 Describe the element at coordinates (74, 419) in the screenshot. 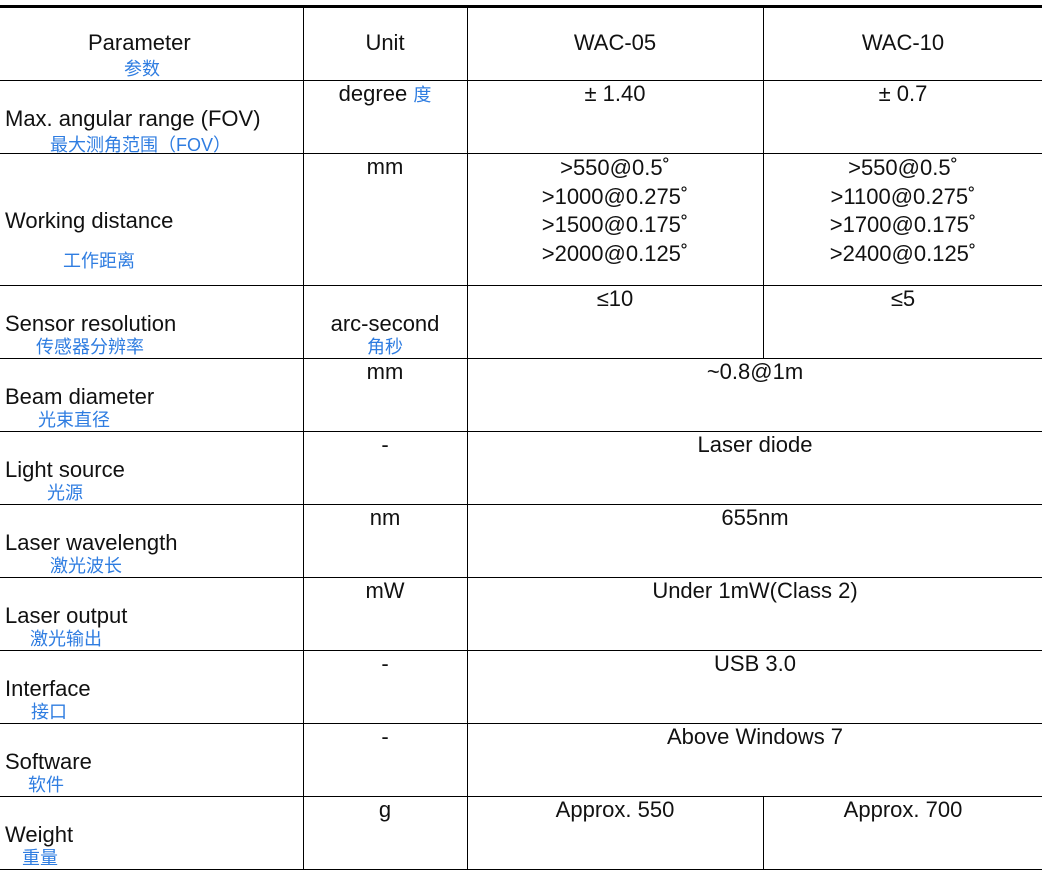

I see `param-name-cn: 光束直径` at that location.